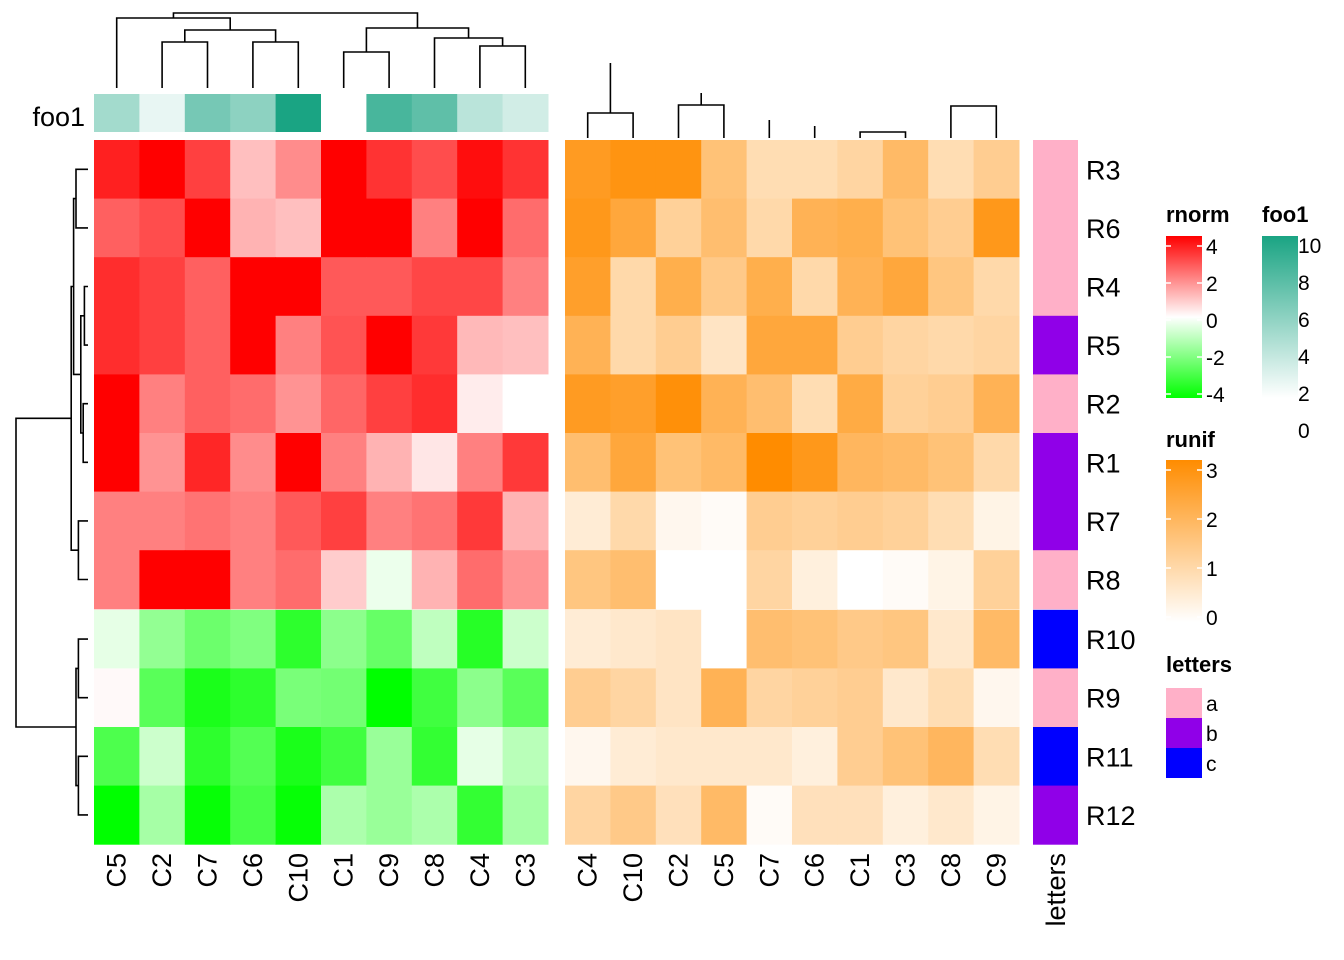 Image resolution: width=1344 pixels, height=960 pixels. I want to click on row-labels: R3 R6 R4 R5 R2 R1 R7 R8 R10 R9 R11 R12, so click(1111, 493).